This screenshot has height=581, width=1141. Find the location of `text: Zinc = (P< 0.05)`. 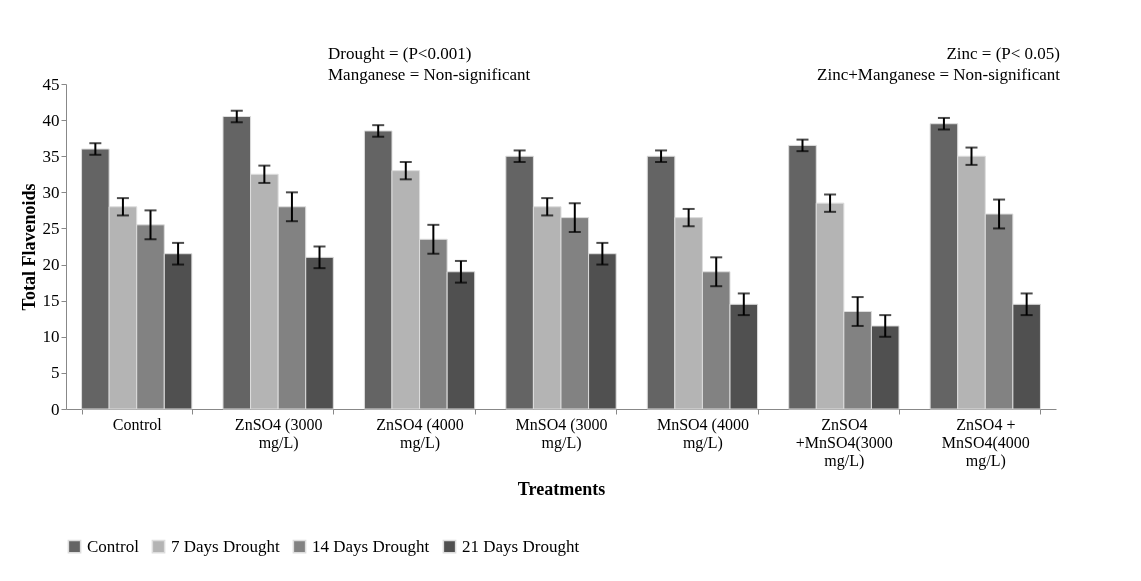

text: Zinc = (P< 0.05) is located at coordinates (1003, 53).